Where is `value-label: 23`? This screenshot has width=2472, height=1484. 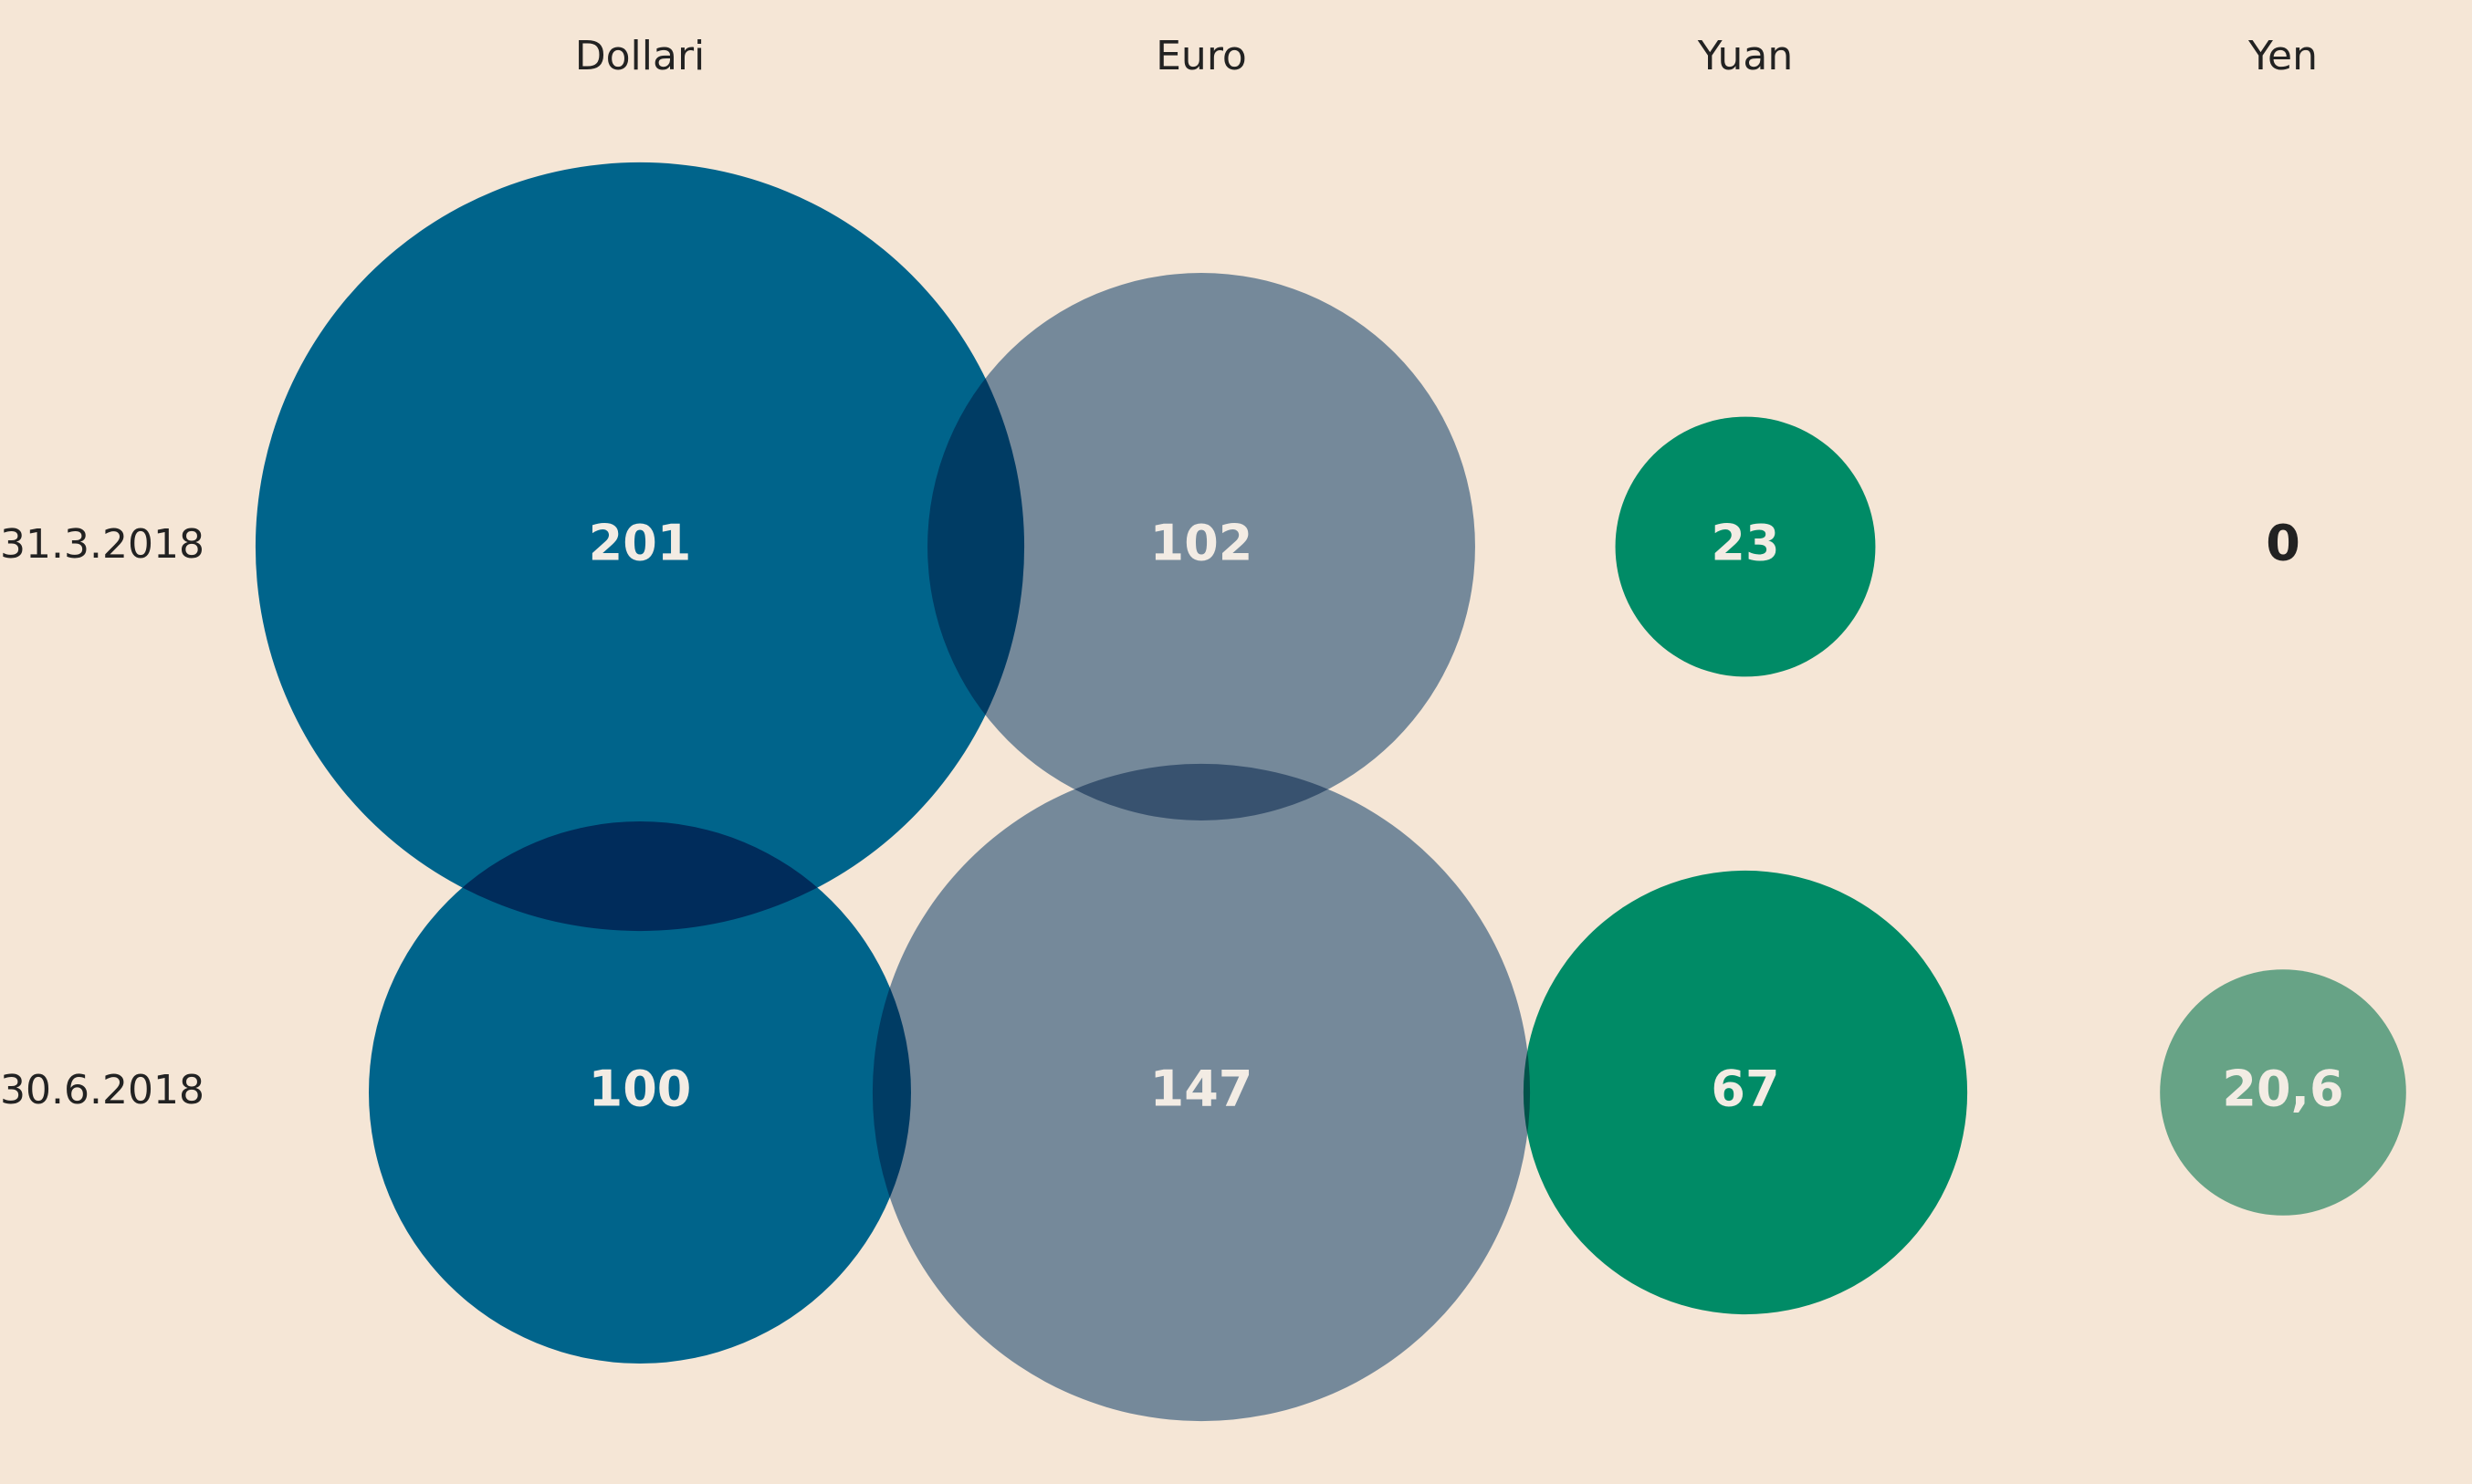 value-label: 23 is located at coordinates (1745, 543).